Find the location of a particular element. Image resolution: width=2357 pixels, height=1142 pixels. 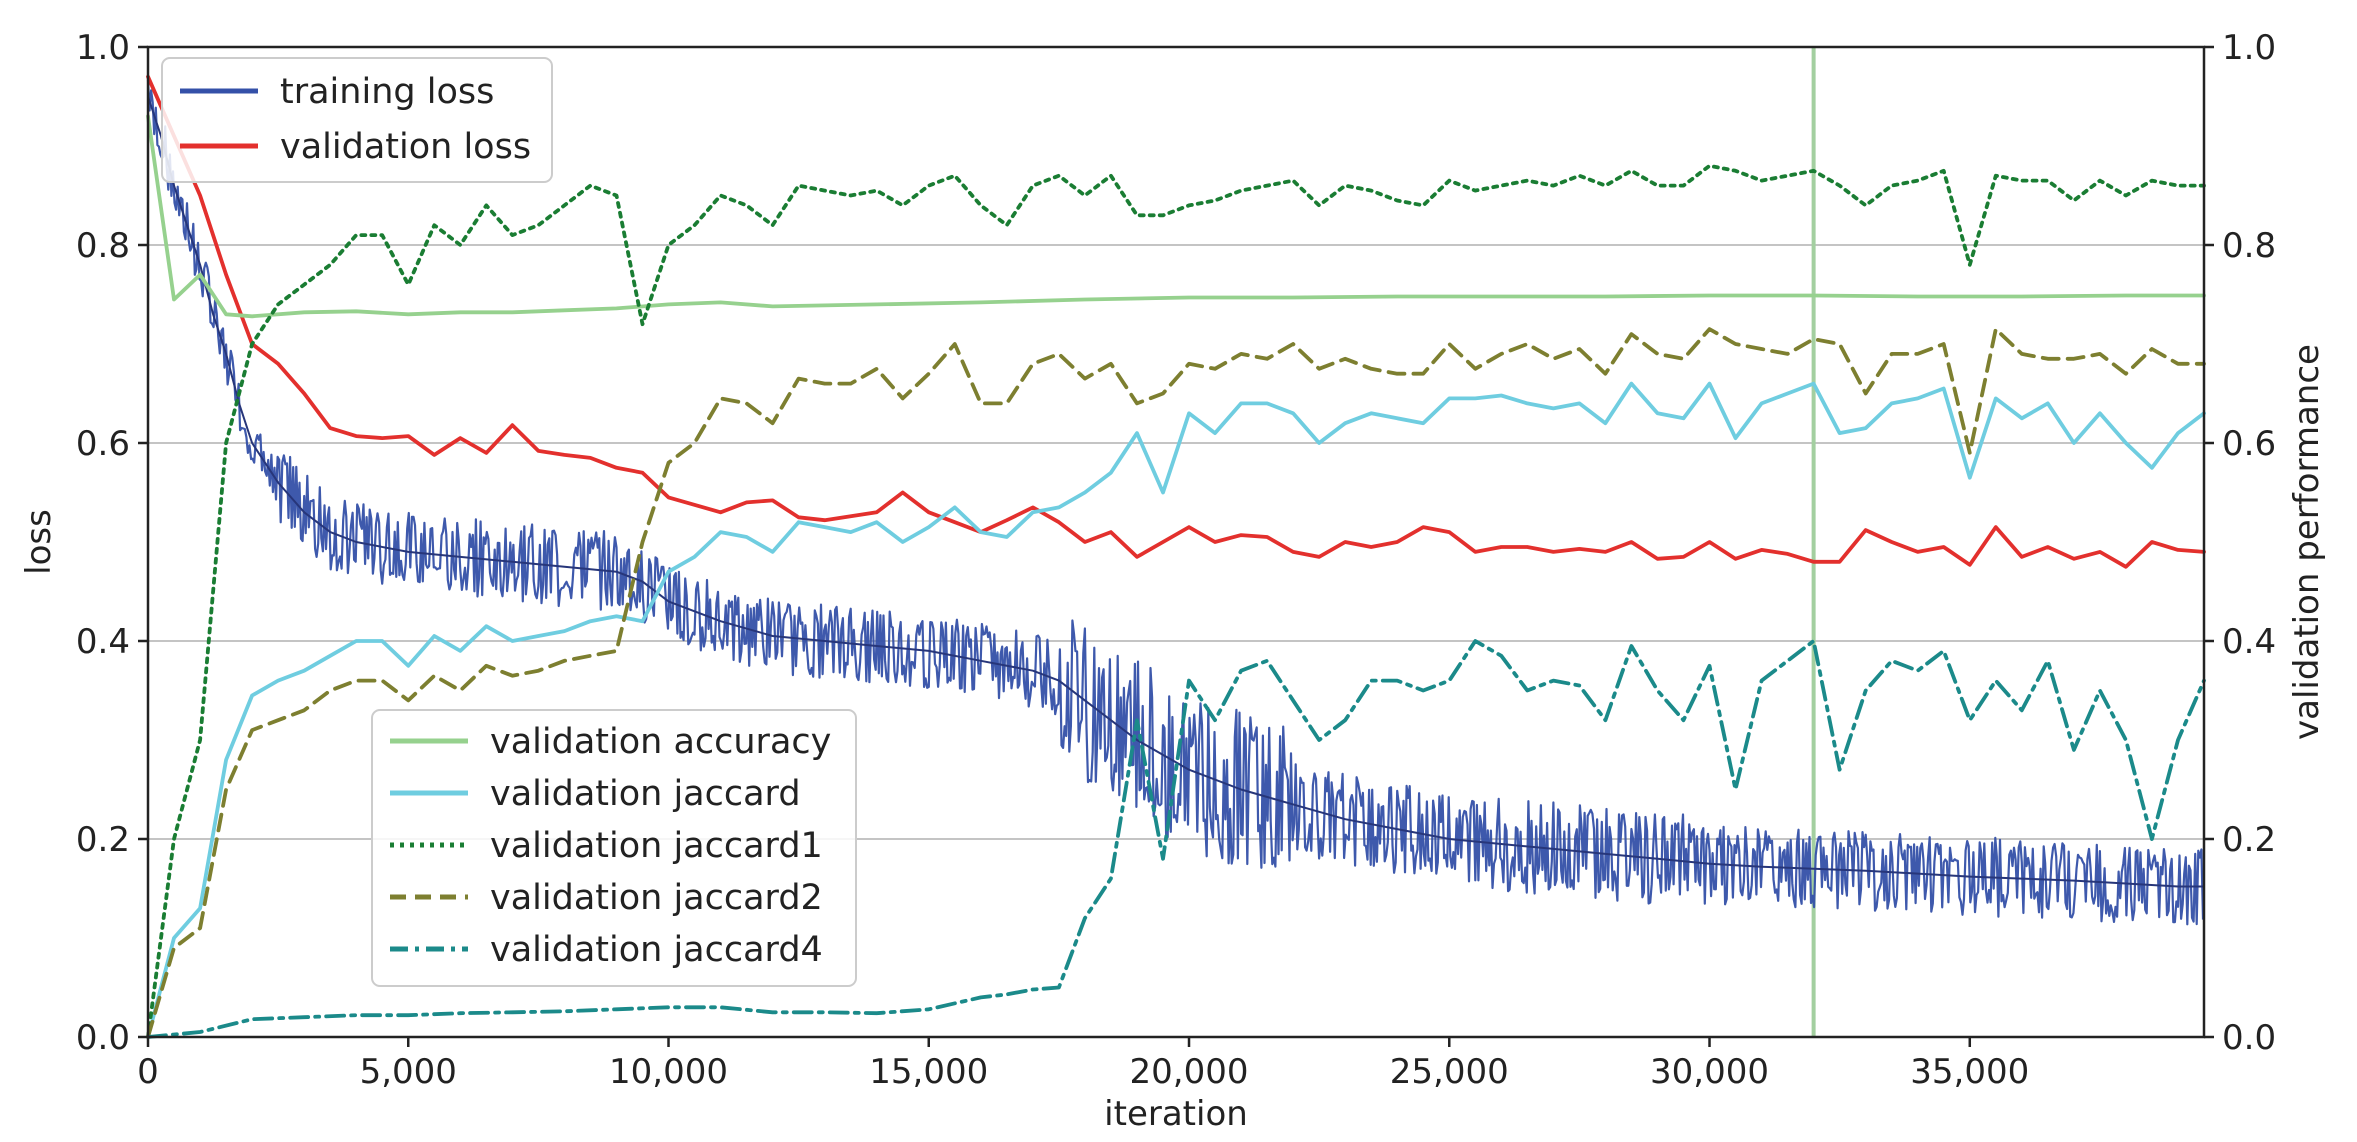

y2-tick-label: 0.4 is located at coordinates (2249, 642).